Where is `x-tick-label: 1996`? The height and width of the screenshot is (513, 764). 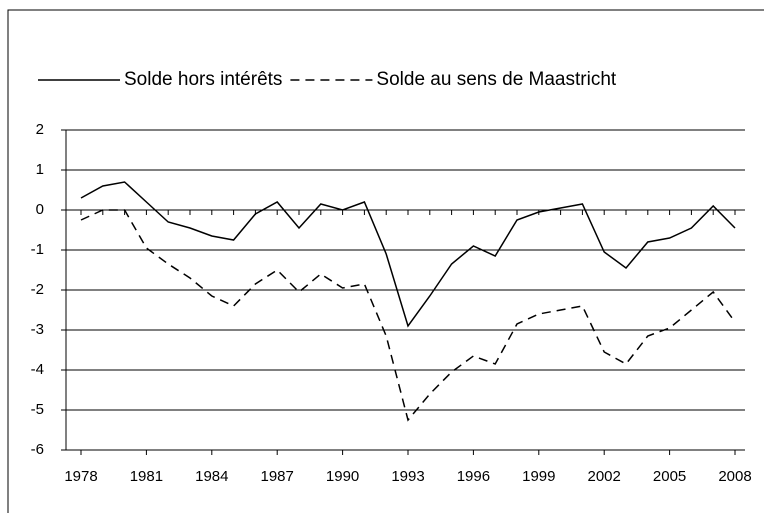
x-tick-label: 1996 is located at coordinates (473, 476).